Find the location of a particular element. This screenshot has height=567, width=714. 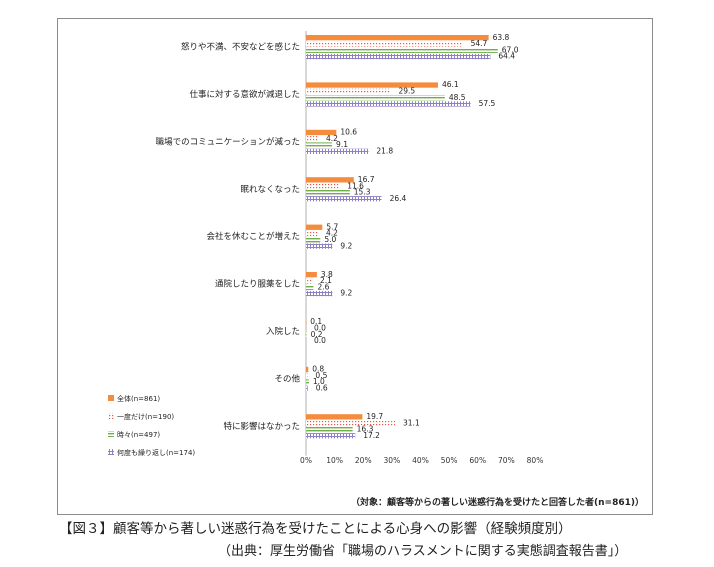

legend-label: 何度も繰り返し(n=174) is located at coordinates (156, 452).